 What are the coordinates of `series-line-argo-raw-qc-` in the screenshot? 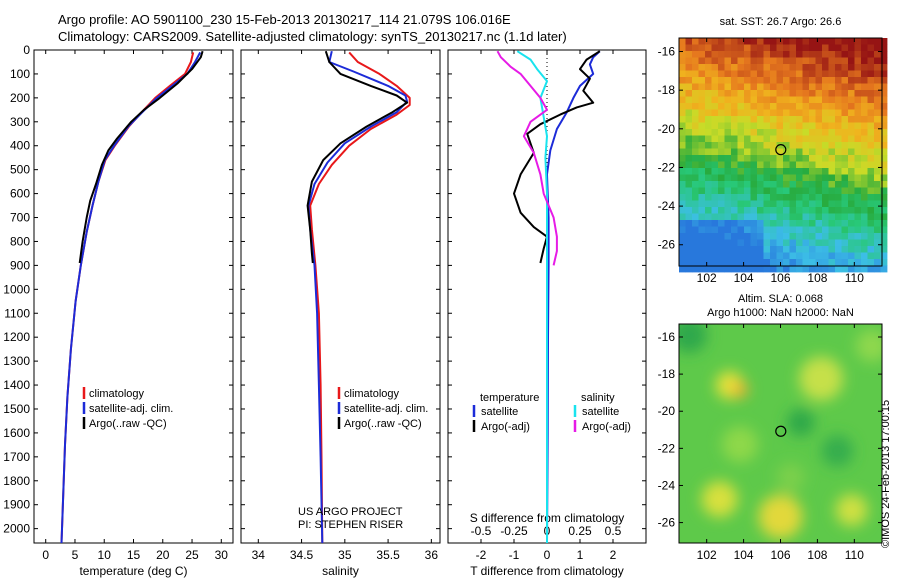 It's located at (357, 157).